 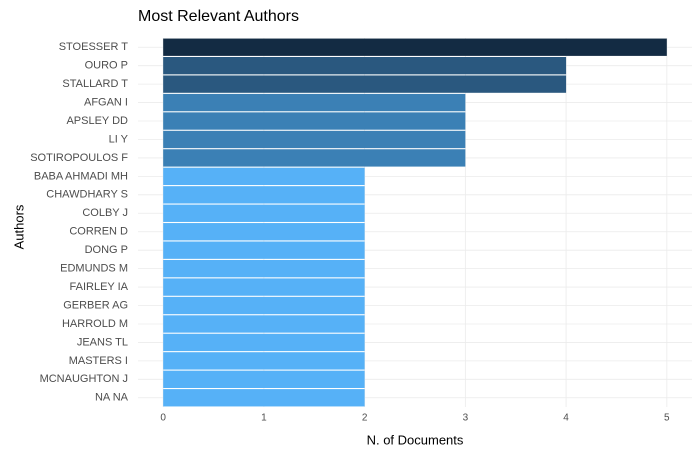 I want to click on y-tick-label: OURO P, so click(x=106, y=66).